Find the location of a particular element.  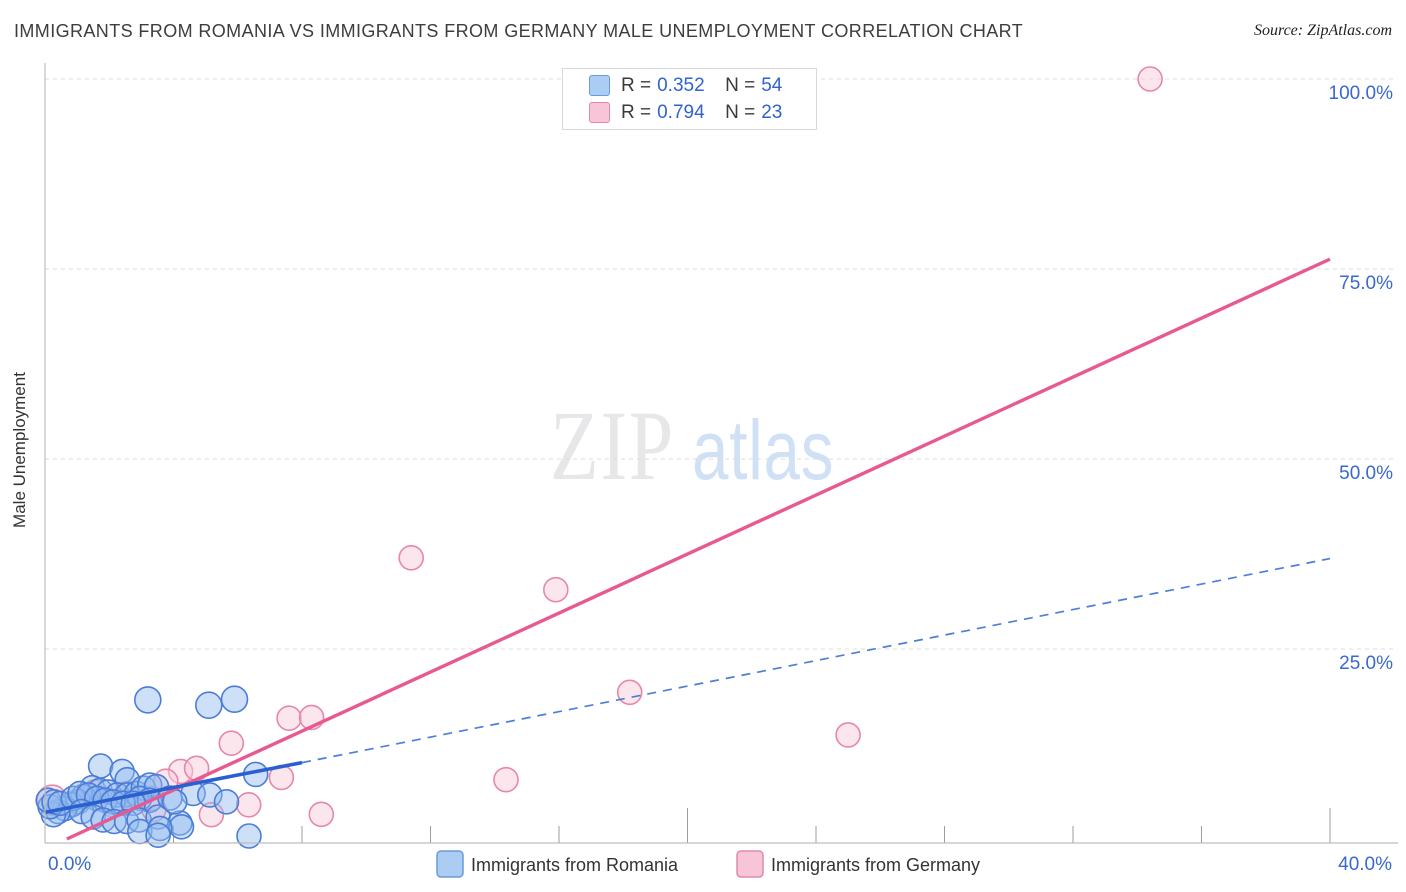

watermark-zip-text: ZIP is located at coordinates (612, 445).